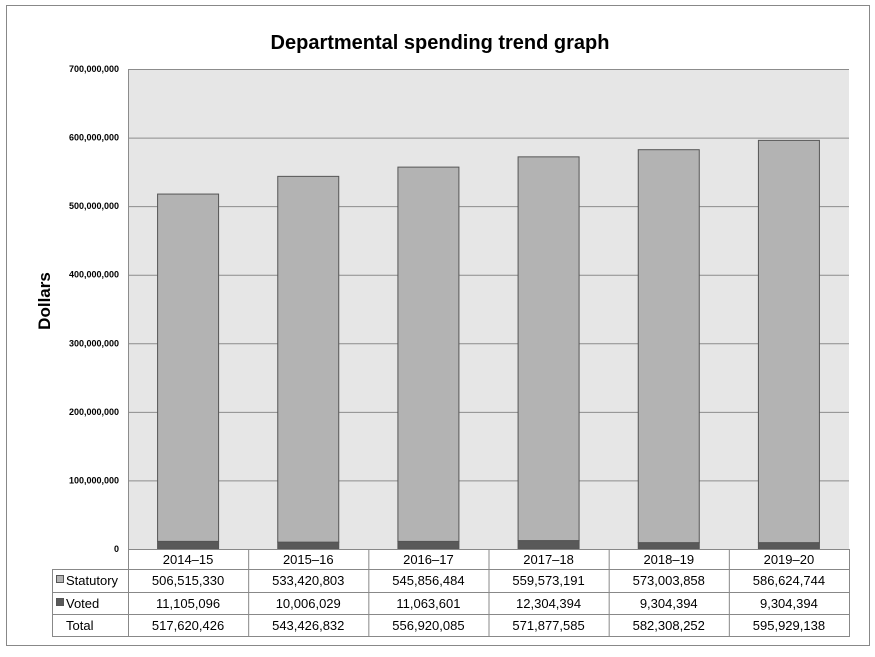 This screenshot has height=657, width=875. Describe the element at coordinates (789, 625) in the screenshot. I see `data-label-total: 595,929,138` at that location.